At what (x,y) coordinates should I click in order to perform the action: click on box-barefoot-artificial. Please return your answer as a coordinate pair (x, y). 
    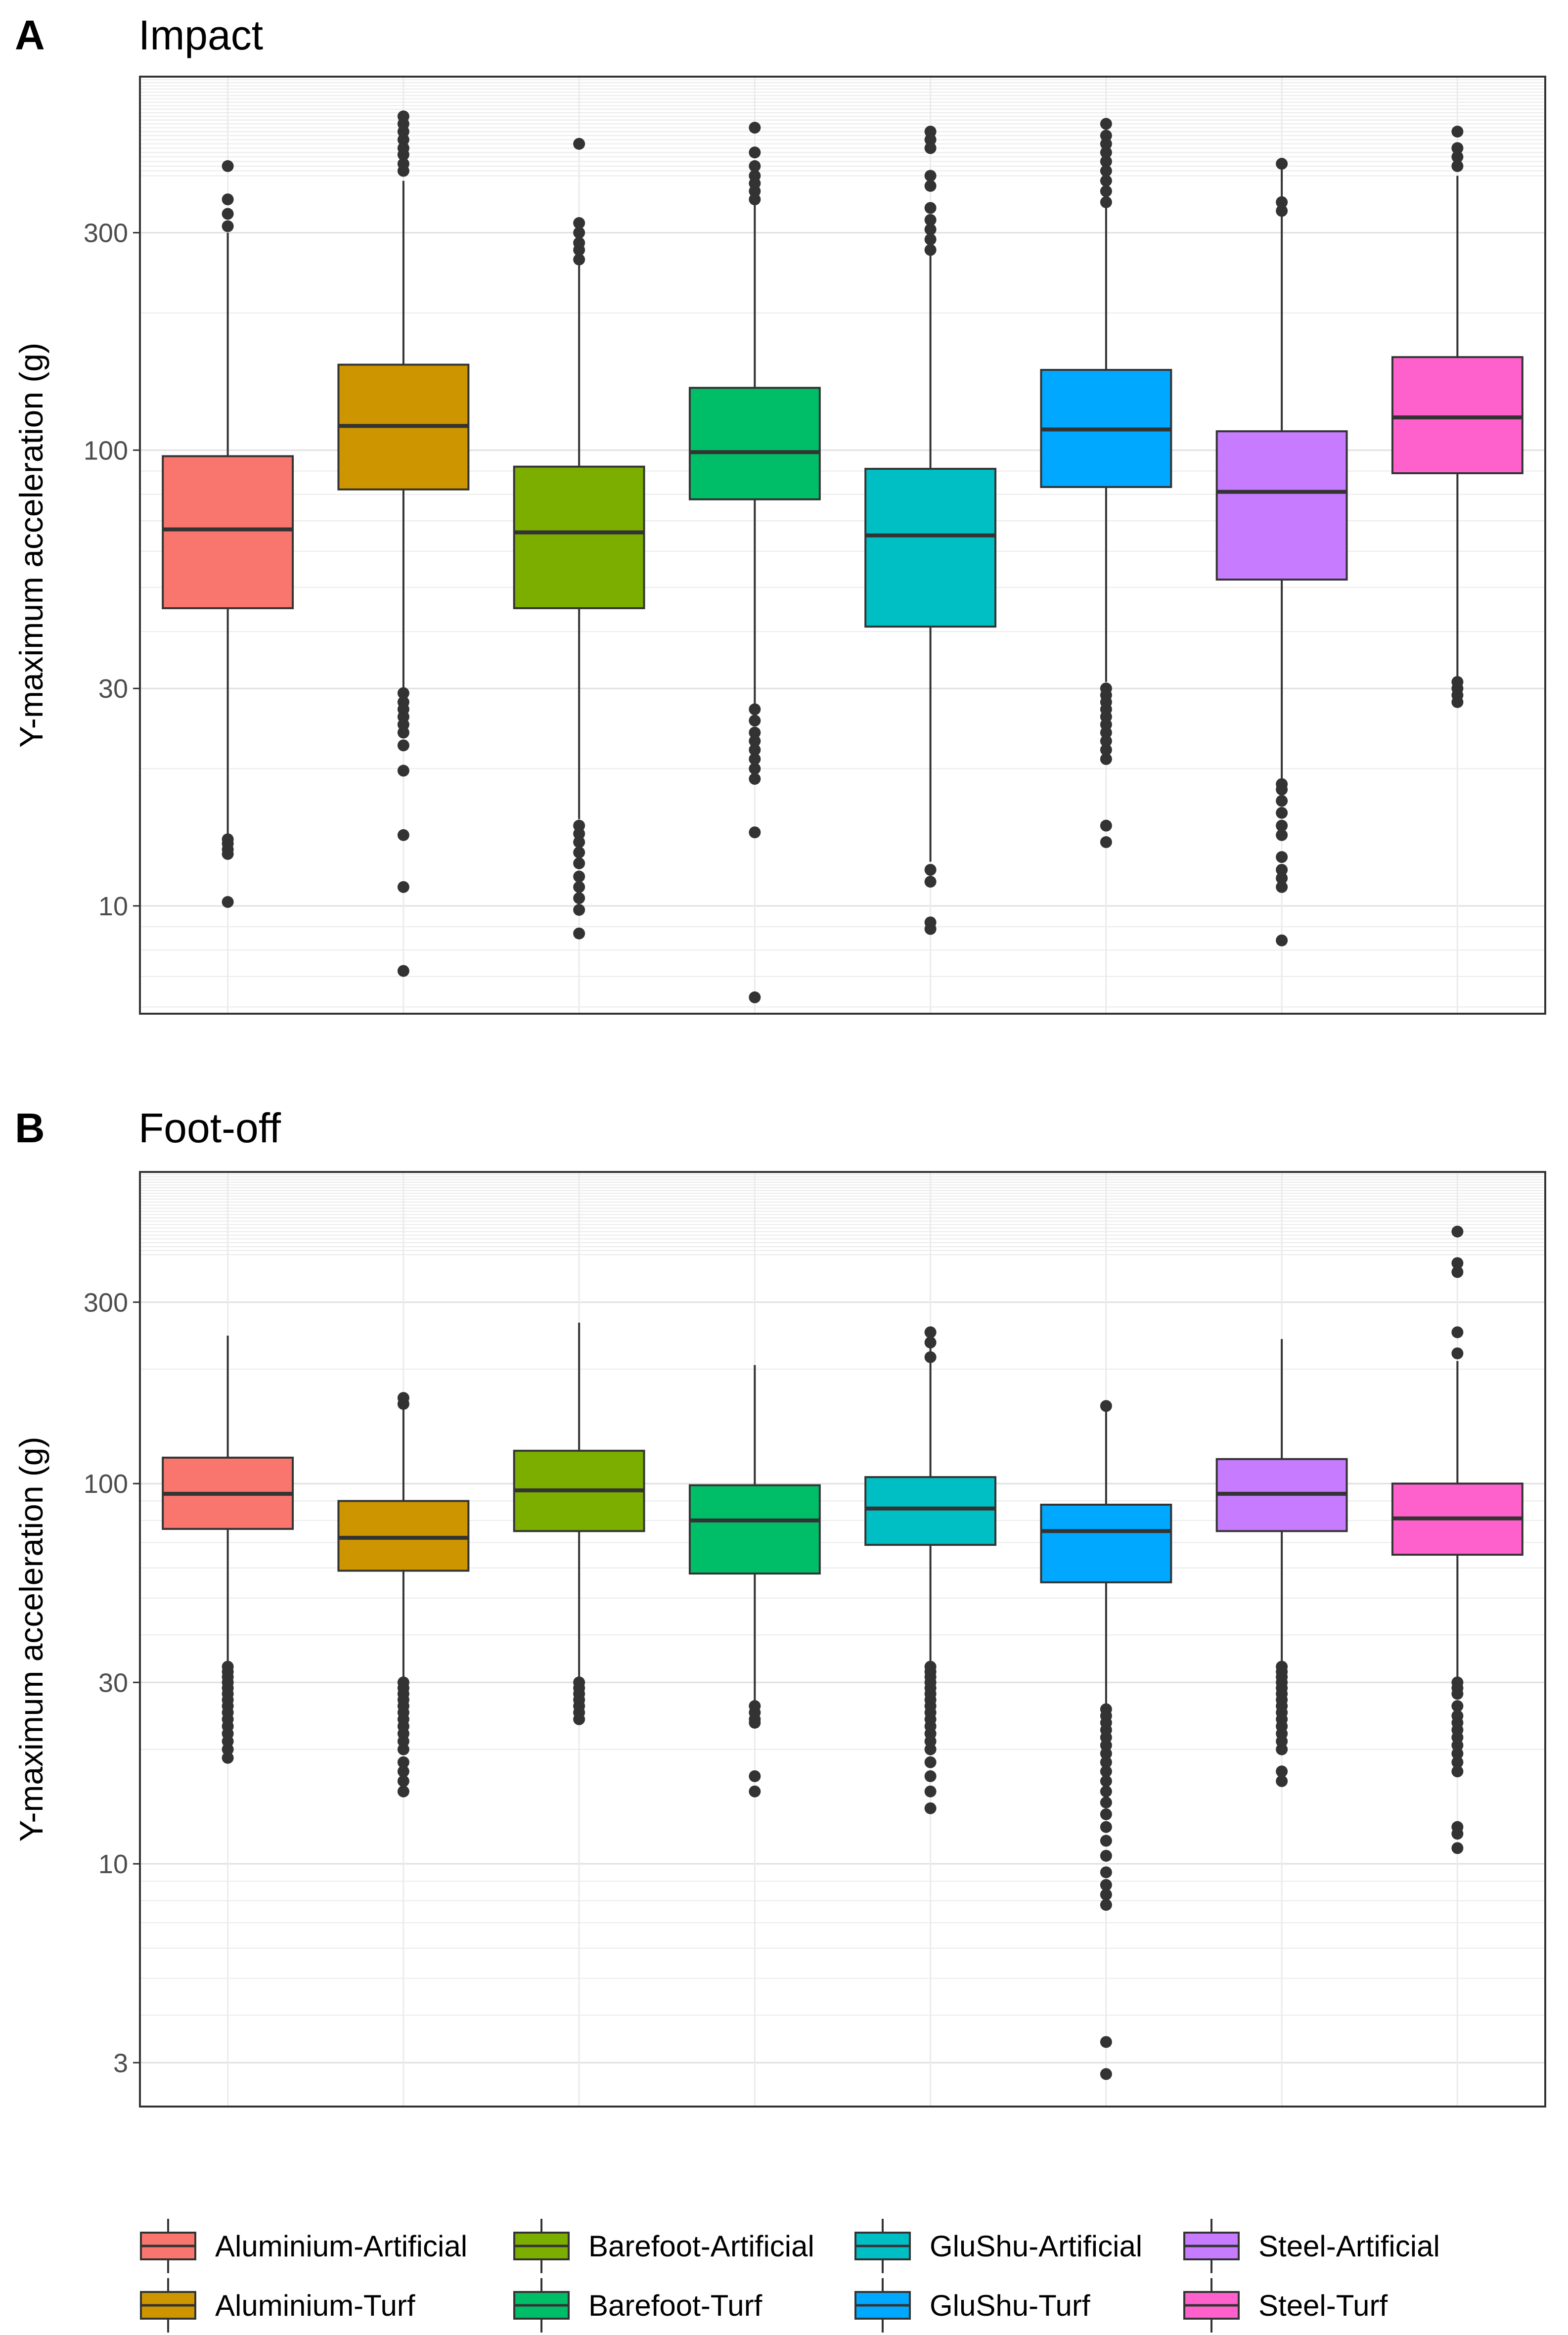
    Looking at the image, I should click on (579, 538).